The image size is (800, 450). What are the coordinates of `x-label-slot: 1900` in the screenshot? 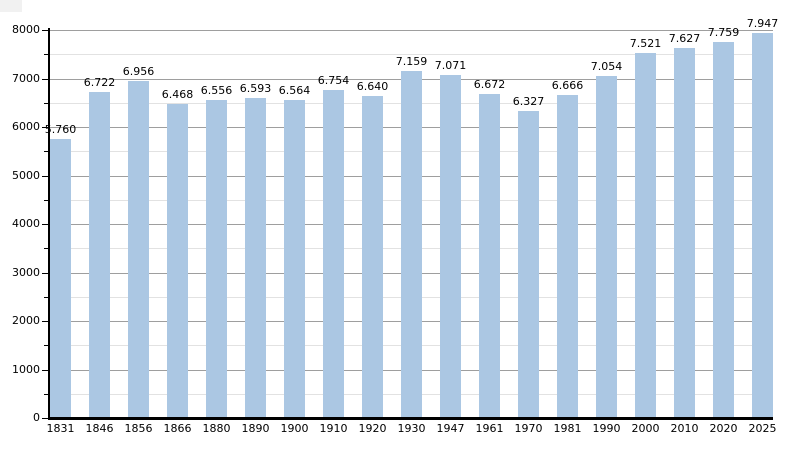 It's located at (295, 429).